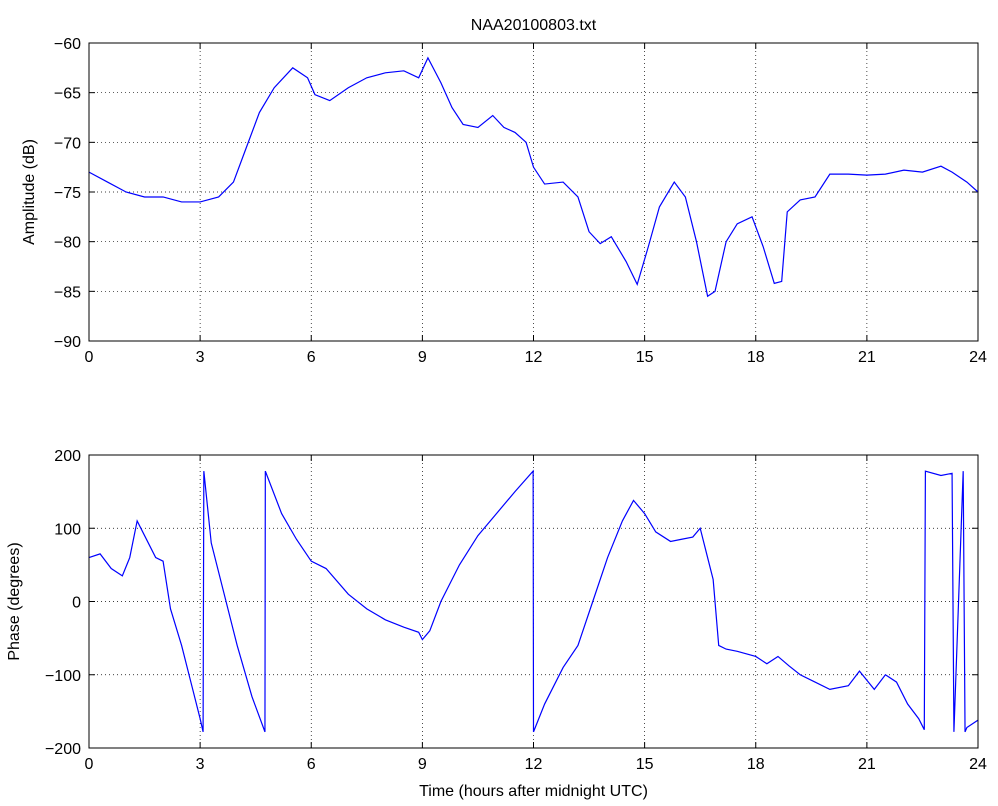 This screenshot has width=998, height=806. What do you see at coordinates (67, 292) in the screenshot?
I see `amplitude-y-tick-label: −85` at bounding box center [67, 292].